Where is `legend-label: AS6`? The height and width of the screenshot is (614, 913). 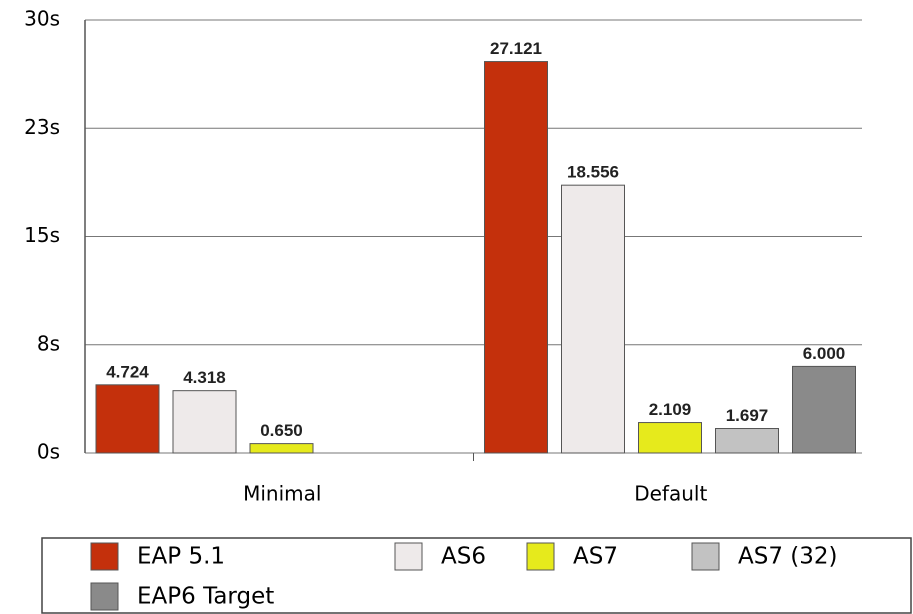 legend-label: AS6 is located at coordinates (463, 557).